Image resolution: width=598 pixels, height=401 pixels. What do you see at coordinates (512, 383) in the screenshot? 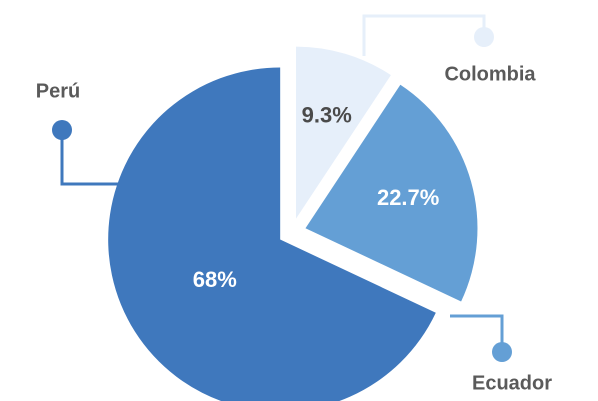
I see `category-label: Ecuador` at bounding box center [512, 383].